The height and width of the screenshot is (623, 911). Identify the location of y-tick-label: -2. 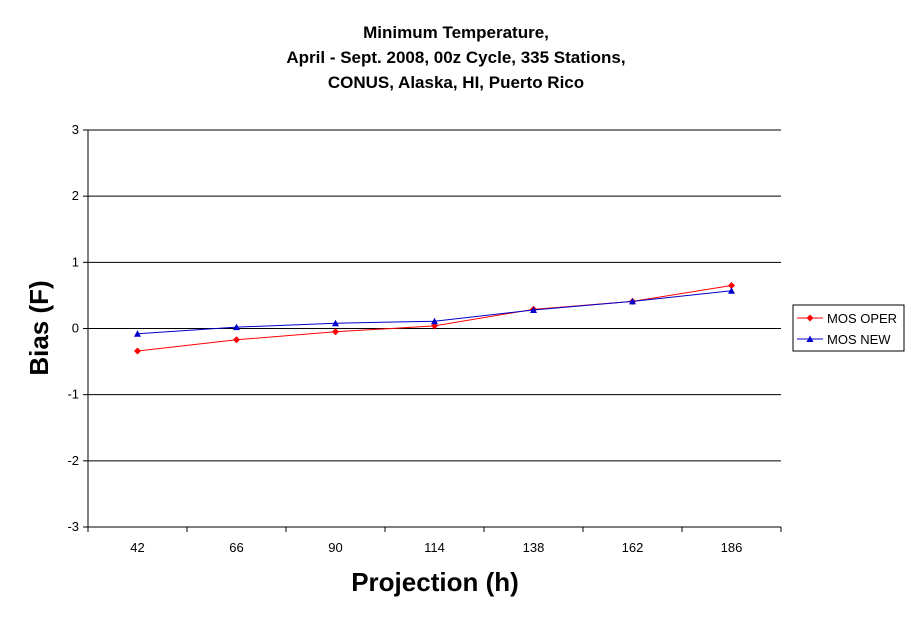
(73, 460).